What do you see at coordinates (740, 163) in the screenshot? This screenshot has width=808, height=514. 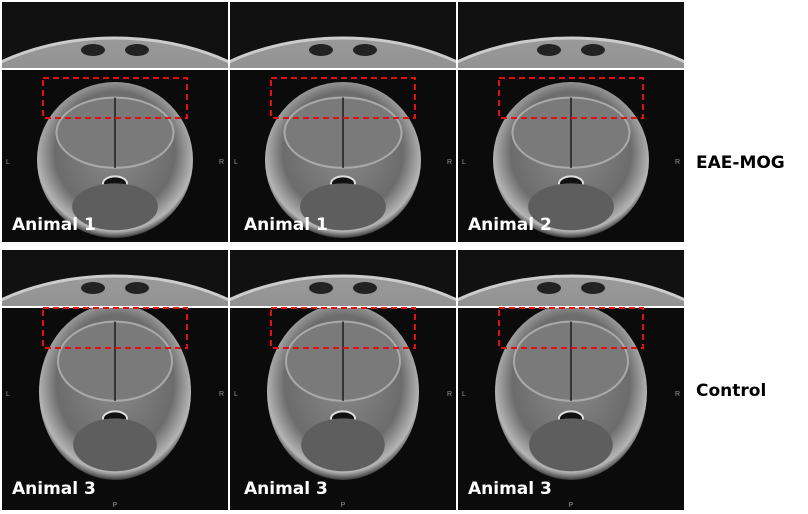 I see `group-label: EAE-MOG` at bounding box center [740, 163].